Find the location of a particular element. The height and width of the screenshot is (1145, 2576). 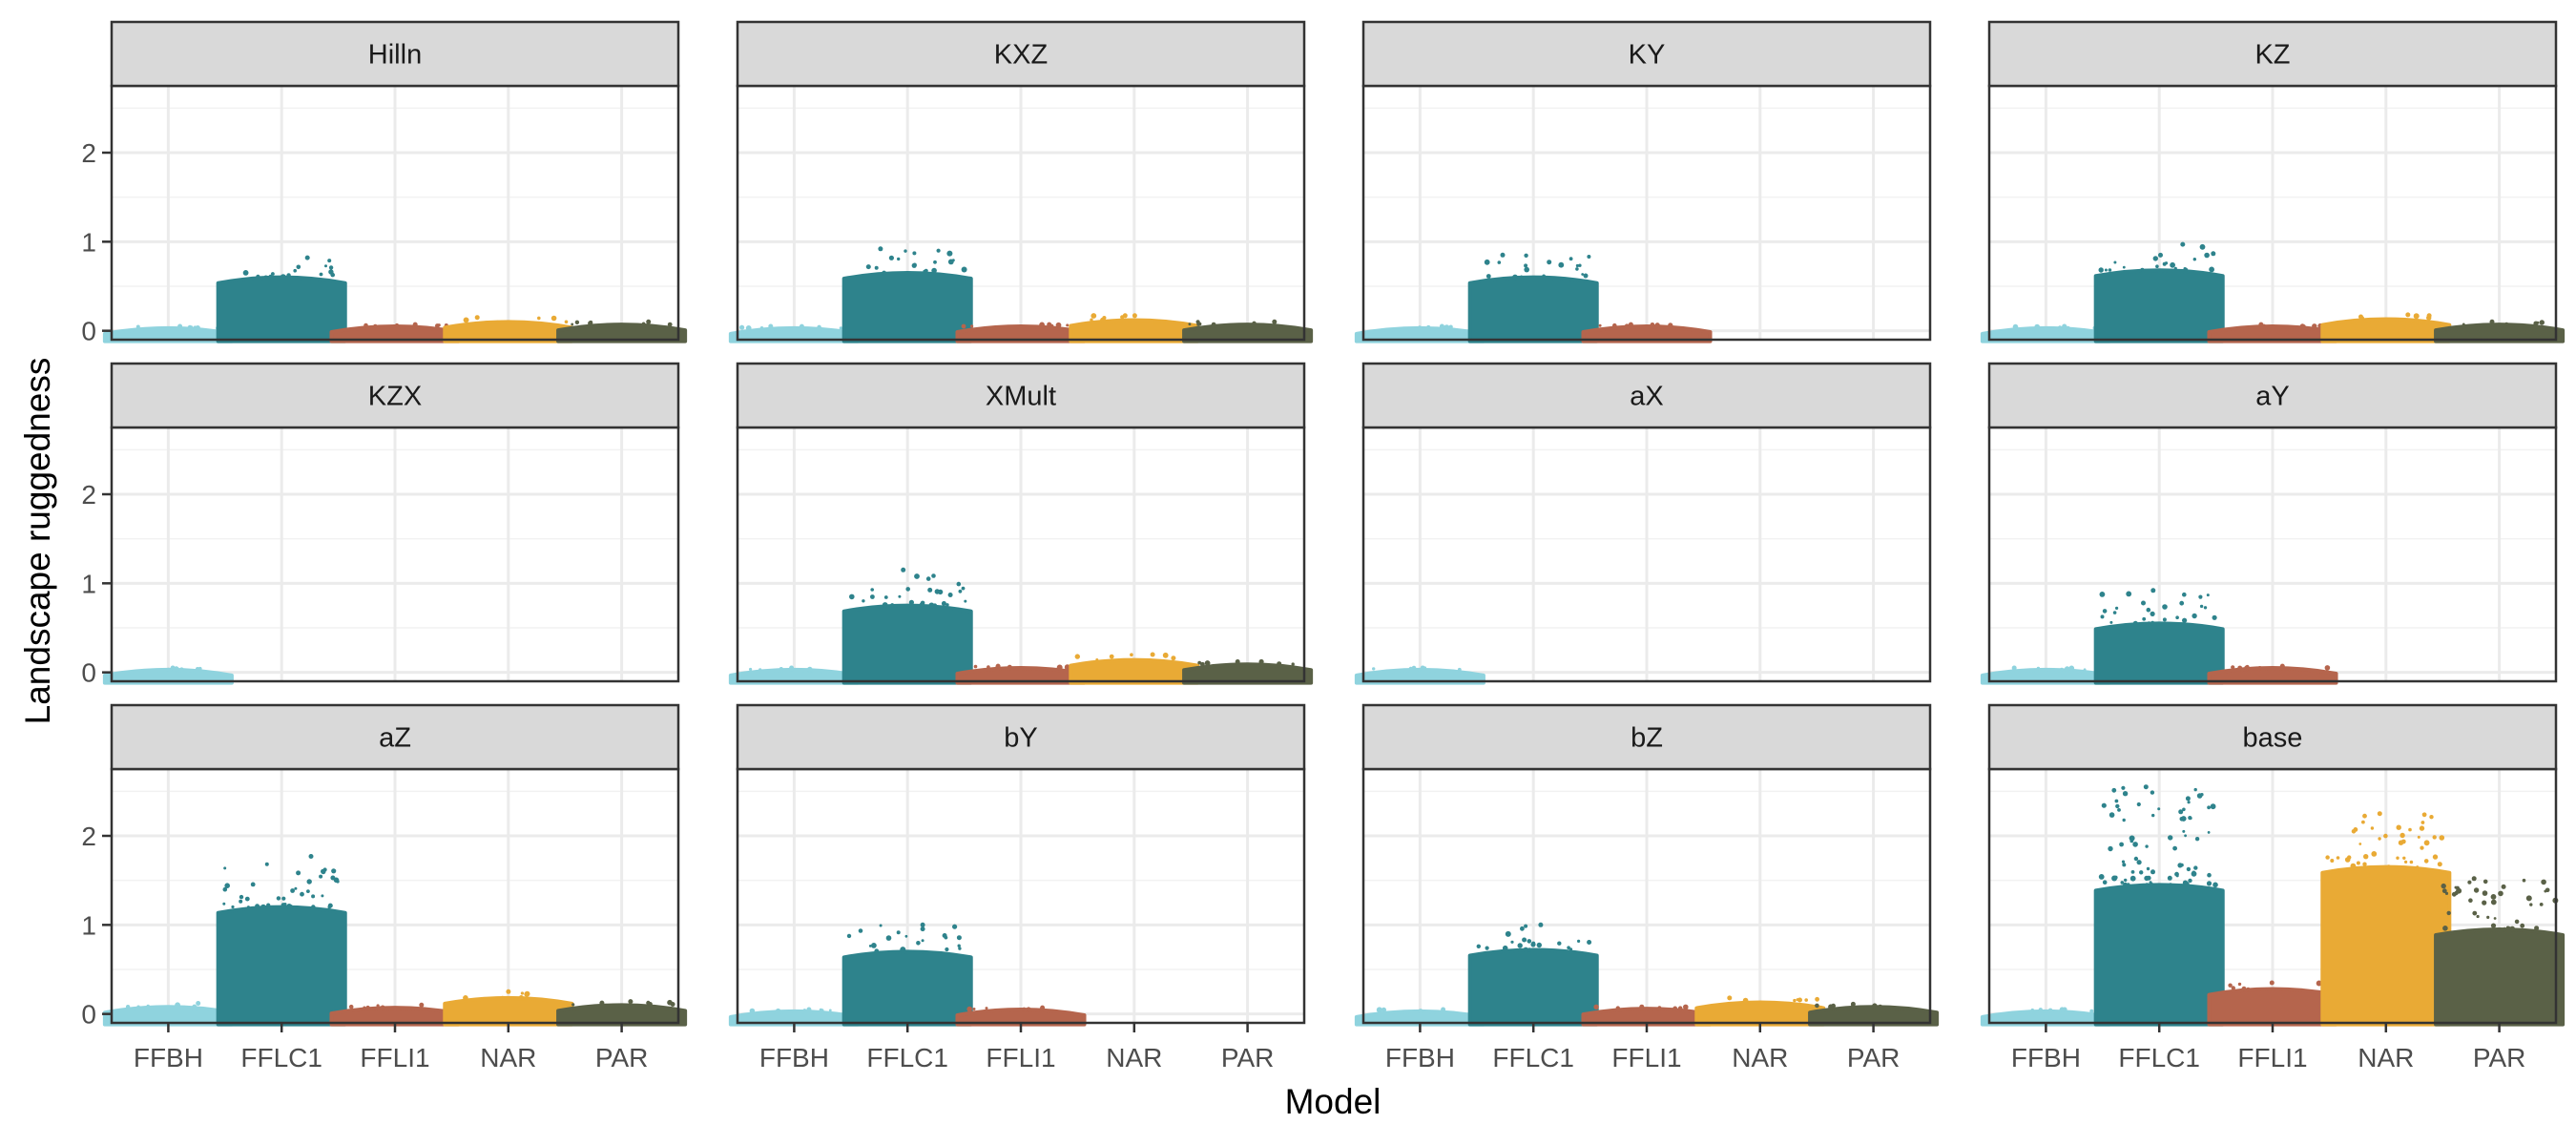

x-axis-title: Model is located at coordinates (1333, 1101).